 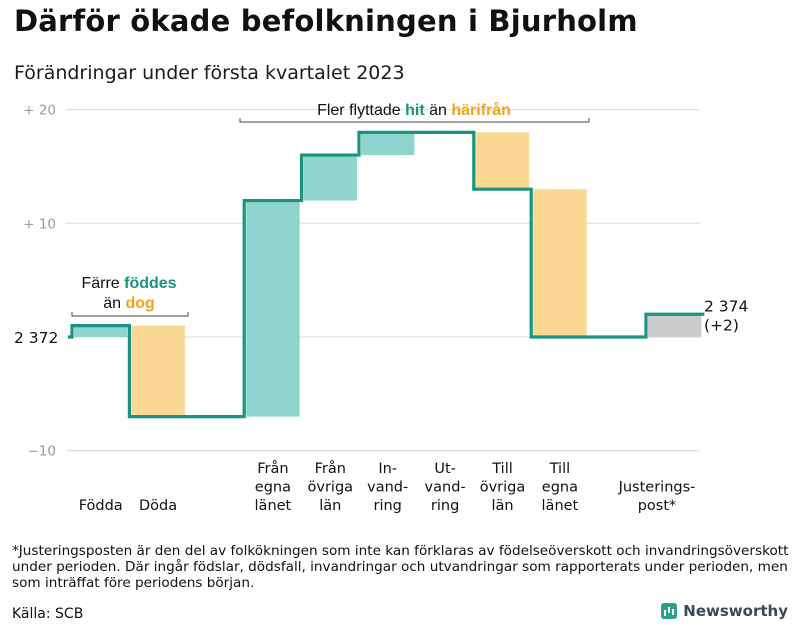 What do you see at coordinates (657, 506) in the screenshot?
I see `category-label-10-1: post*` at bounding box center [657, 506].